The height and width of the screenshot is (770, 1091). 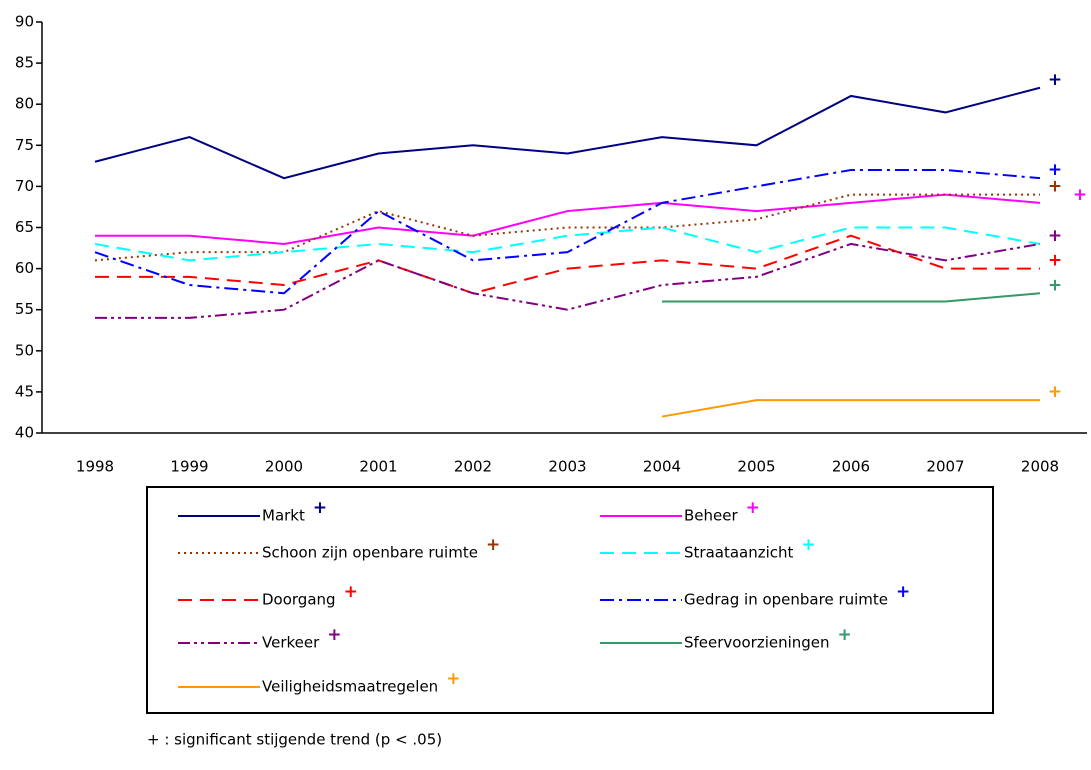 What do you see at coordinates (24, 391) in the screenshot?
I see `y-tick-label: 45` at bounding box center [24, 391].